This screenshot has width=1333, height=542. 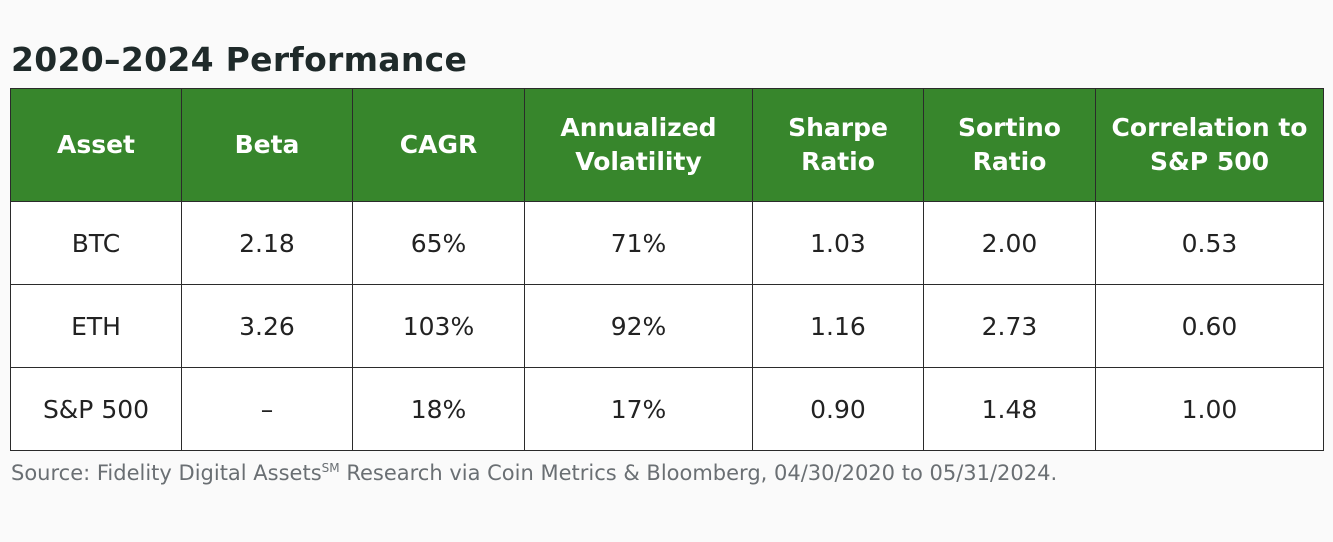 What do you see at coordinates (1009, 145) in the screenshot?
I see `column-header: Sortino Ratio` at bounding box center [1009, 145].